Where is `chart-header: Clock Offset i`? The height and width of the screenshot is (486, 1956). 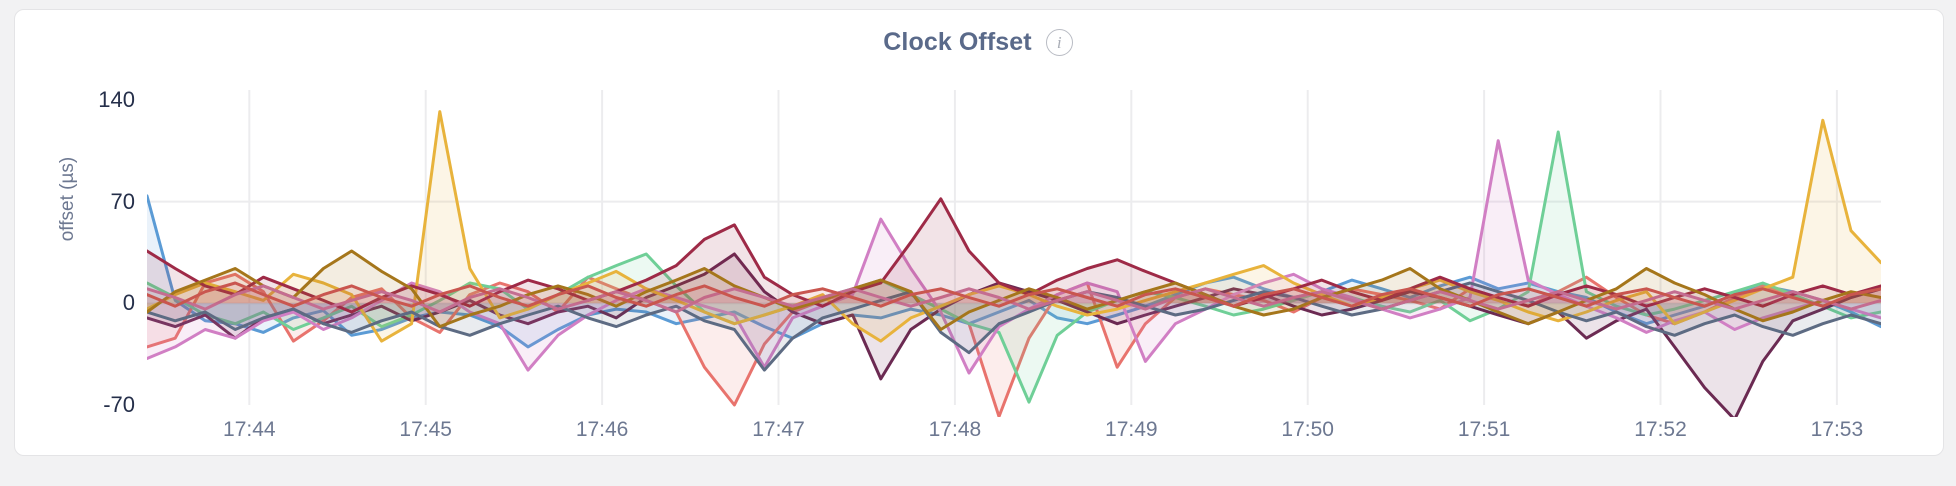 chart-header: Clock Offset i is located at coordinates (978, 42).